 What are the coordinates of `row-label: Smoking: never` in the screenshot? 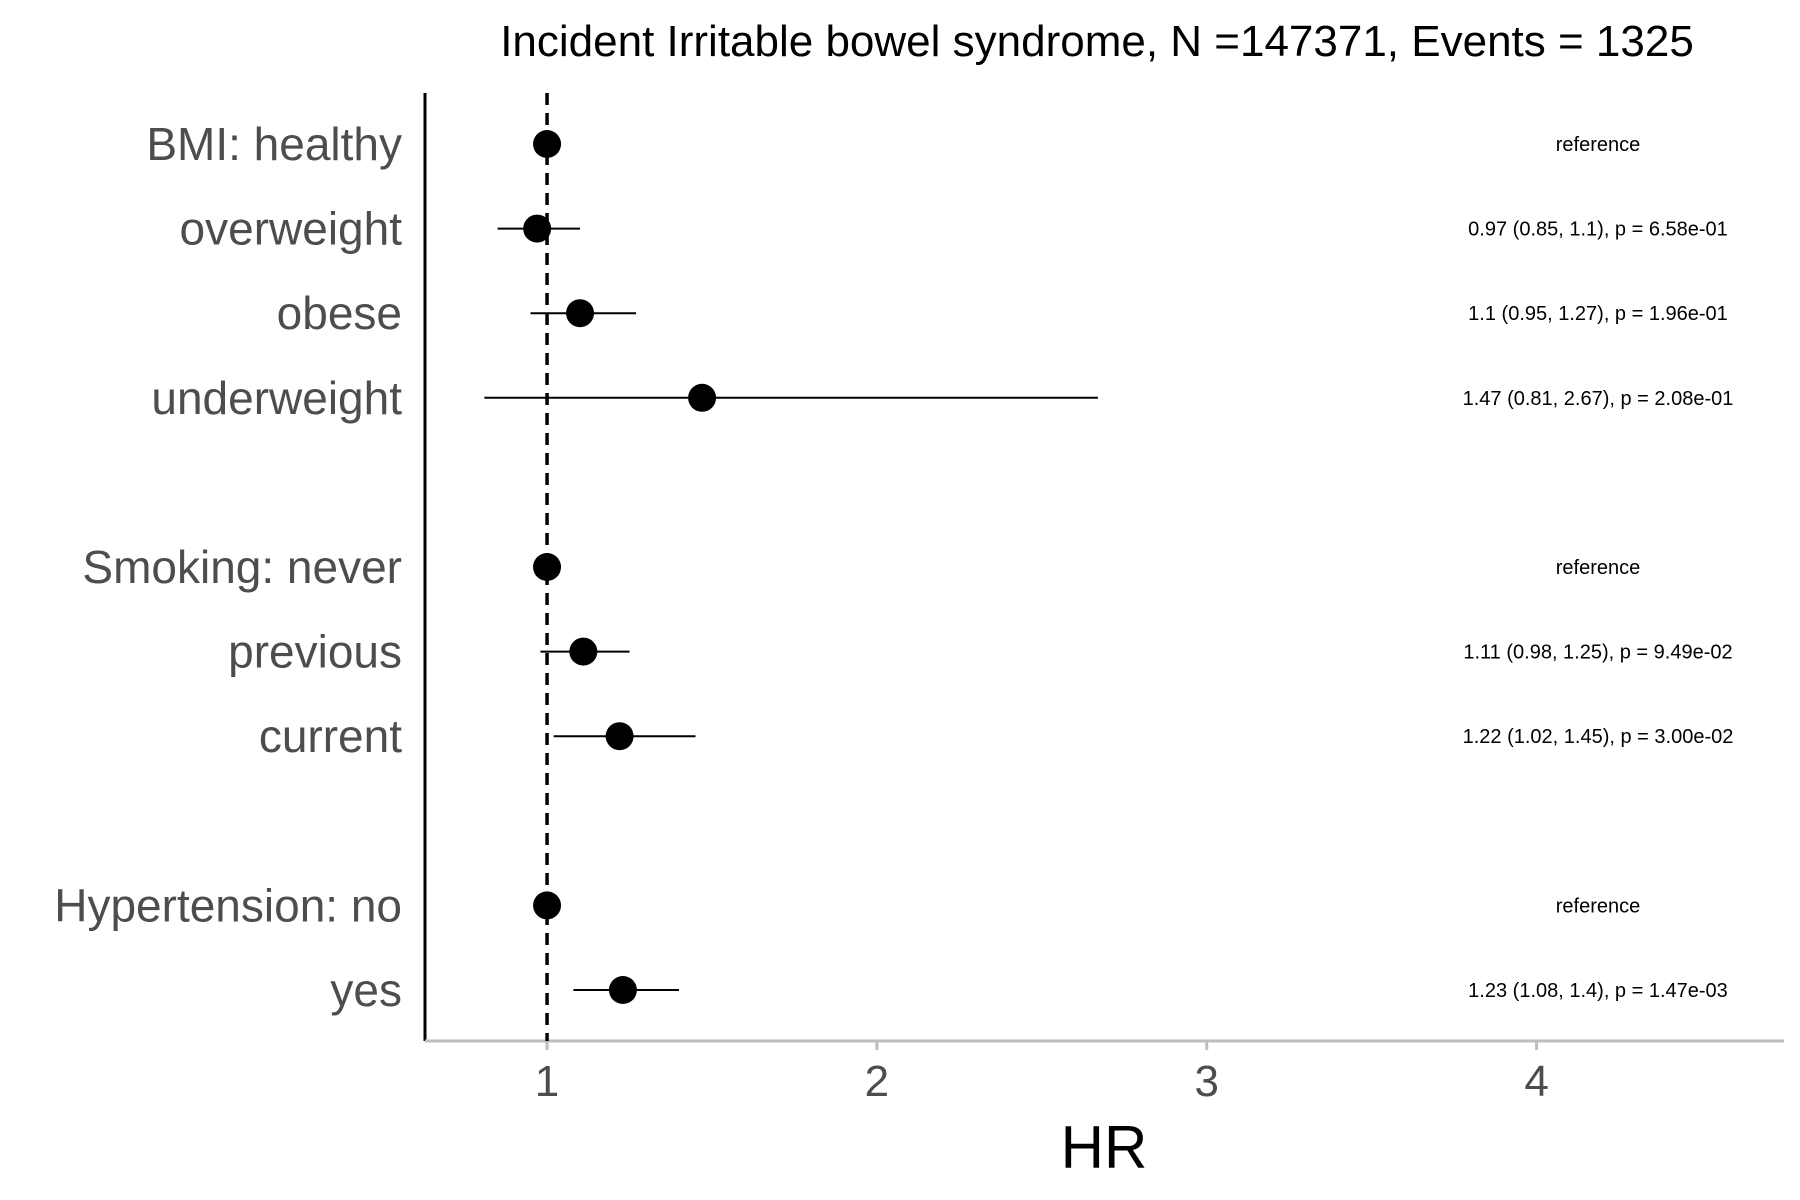 It's located at (242, 567).